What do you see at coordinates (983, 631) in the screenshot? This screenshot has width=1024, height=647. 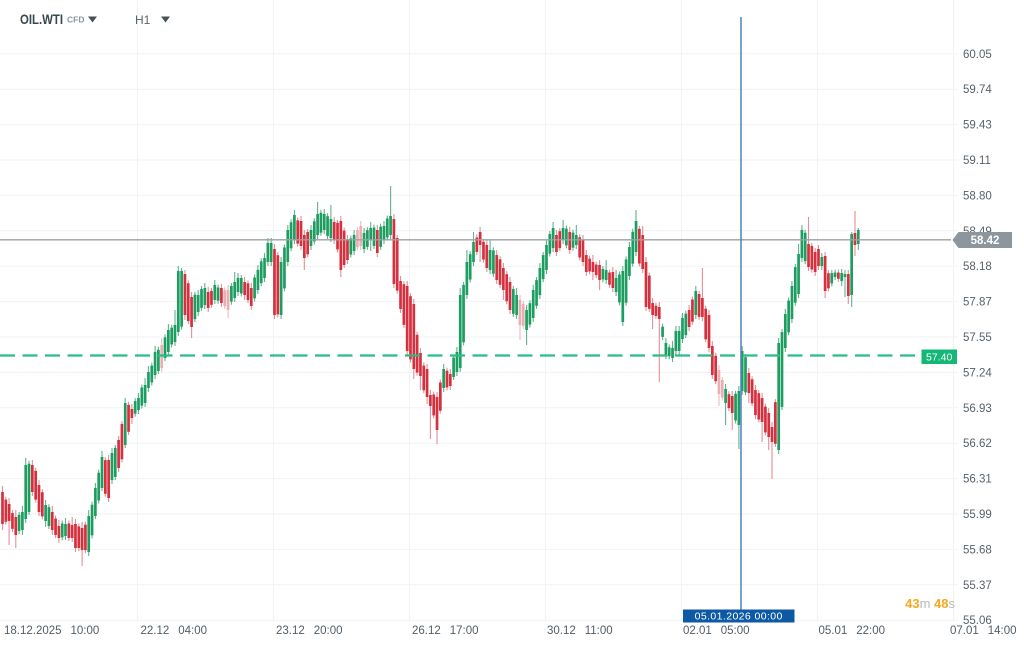 I see `svg-text: 07.01 14:00` at bounding box center [983, 631].